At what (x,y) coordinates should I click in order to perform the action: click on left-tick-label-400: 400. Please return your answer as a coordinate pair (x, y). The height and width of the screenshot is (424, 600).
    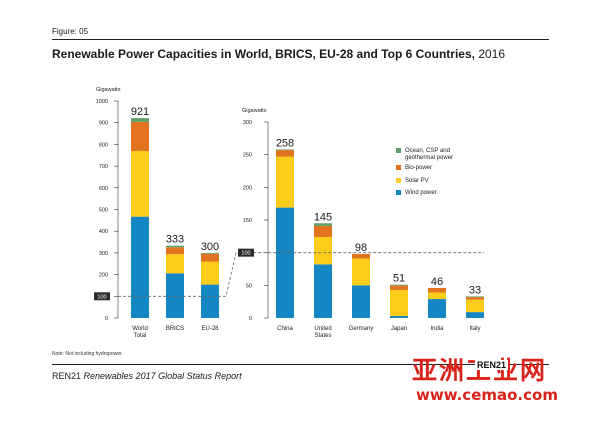
    Looking at the image, I should click on (103, 232).